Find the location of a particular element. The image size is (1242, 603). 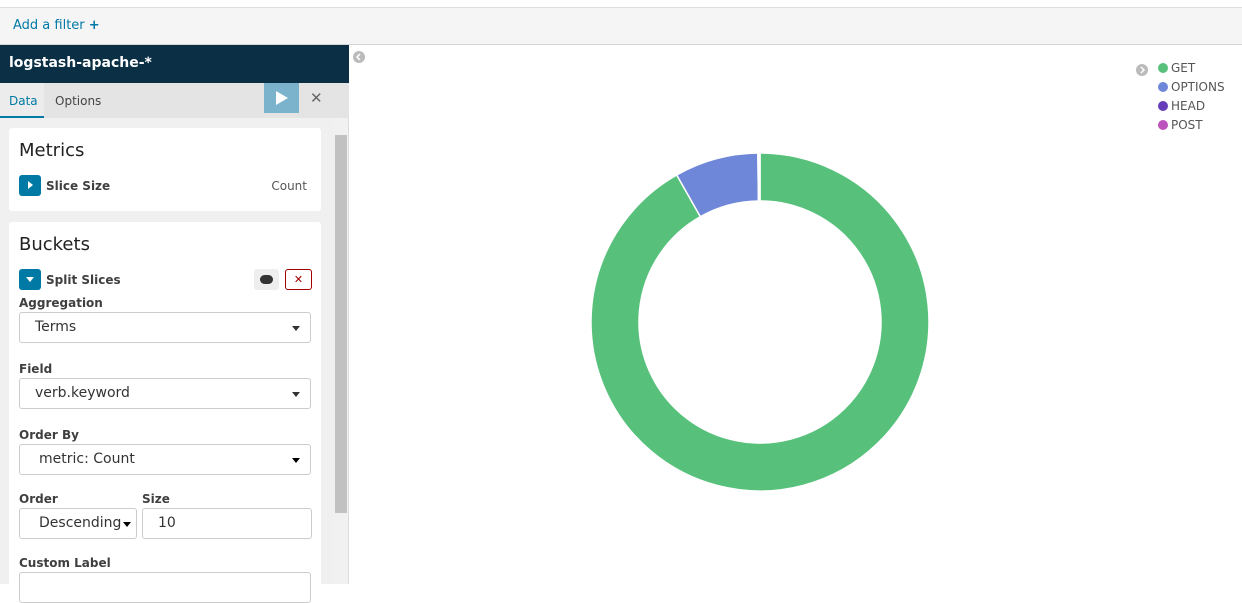

apply-button is located at coordinates (281, 98).